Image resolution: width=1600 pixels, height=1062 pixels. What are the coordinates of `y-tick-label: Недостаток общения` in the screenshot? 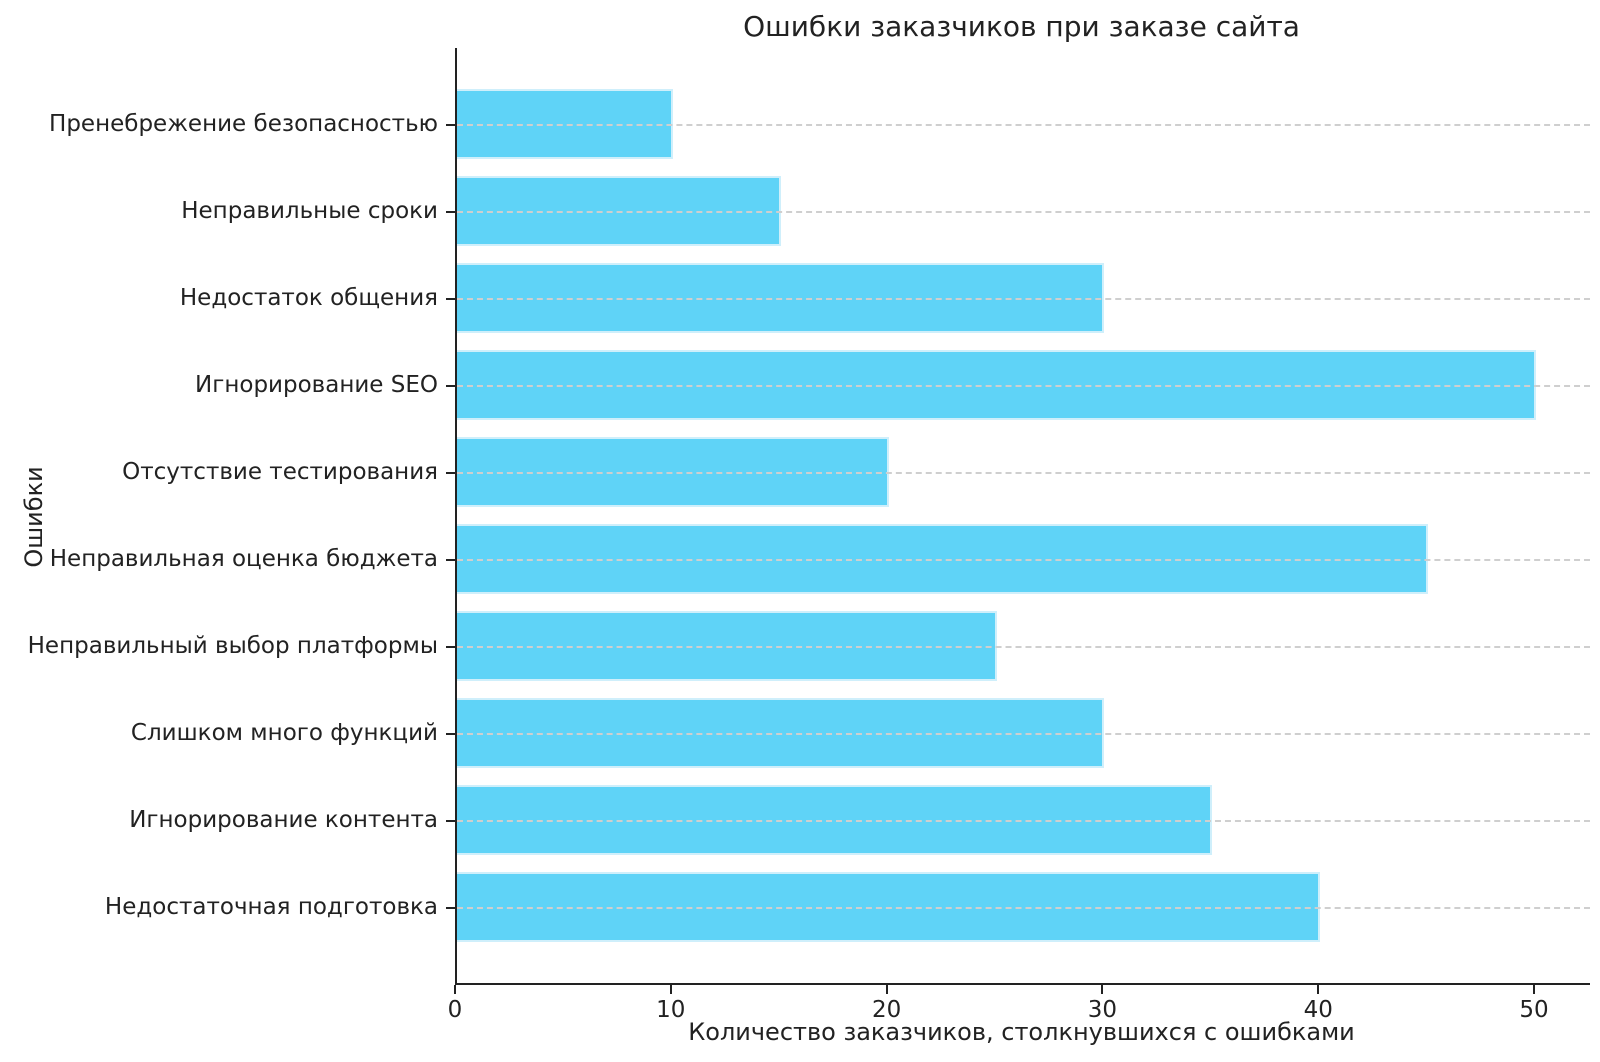 It's located at (308, 298).